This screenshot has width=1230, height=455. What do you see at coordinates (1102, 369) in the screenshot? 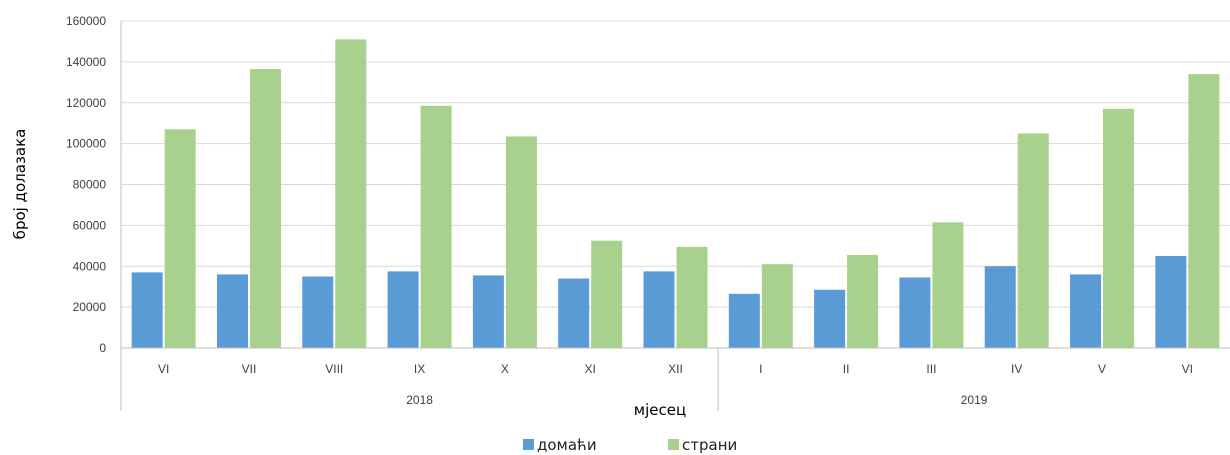
I see `x-tick-label: V` at bounding box center [1102, 369].